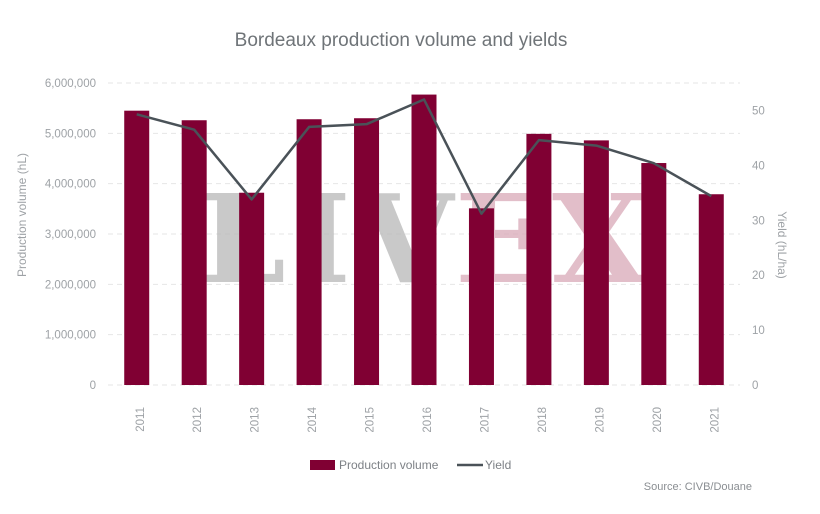  Describe the element at coordinates (758, 221) in the screenshot. I see `right-tick-label: 30` at that location.